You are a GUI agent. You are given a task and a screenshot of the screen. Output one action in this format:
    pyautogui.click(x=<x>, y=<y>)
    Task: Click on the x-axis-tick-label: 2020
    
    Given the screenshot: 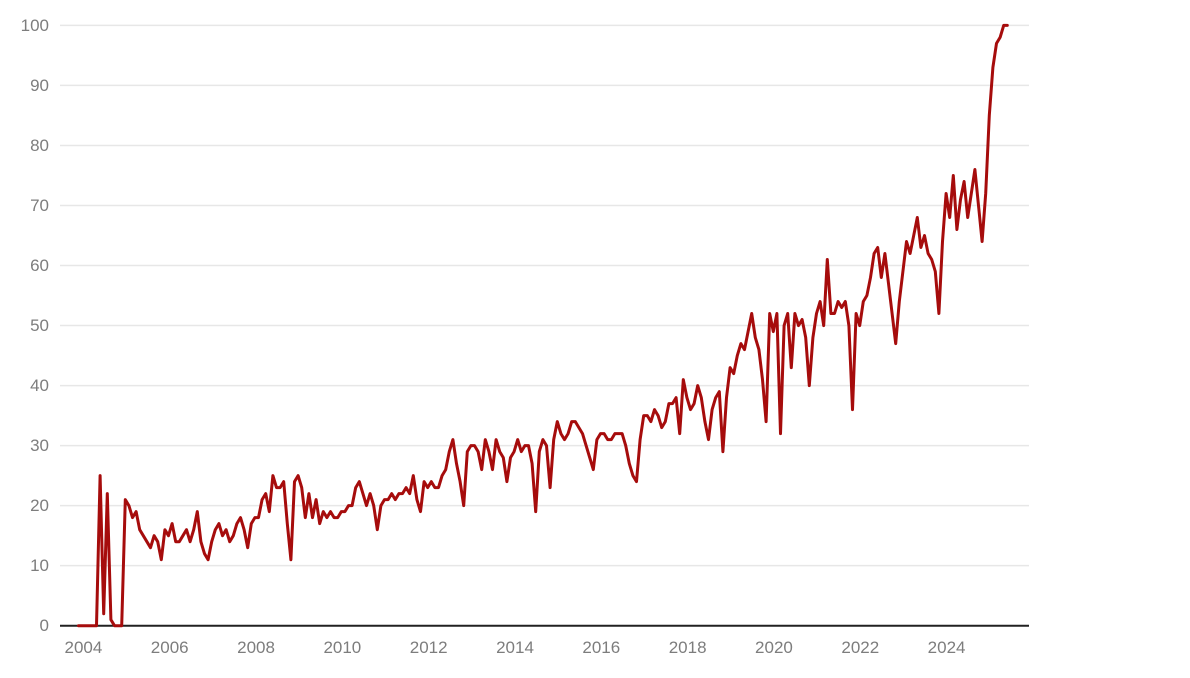 What is the action you would take?
    pyautogui.click(x=774, y=647)
    